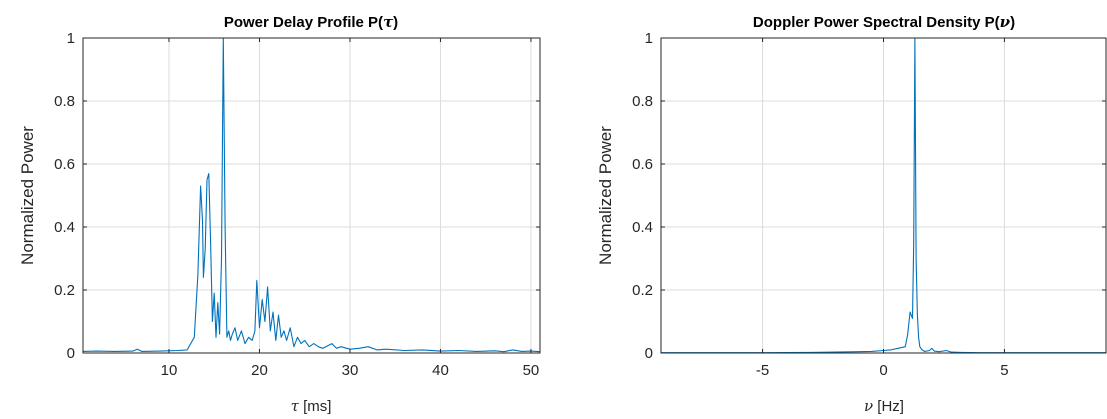 Image resolution: width=1107 pixels, height=419 pixels. I want to click on x-tick-label: 40, so click(440, 370).